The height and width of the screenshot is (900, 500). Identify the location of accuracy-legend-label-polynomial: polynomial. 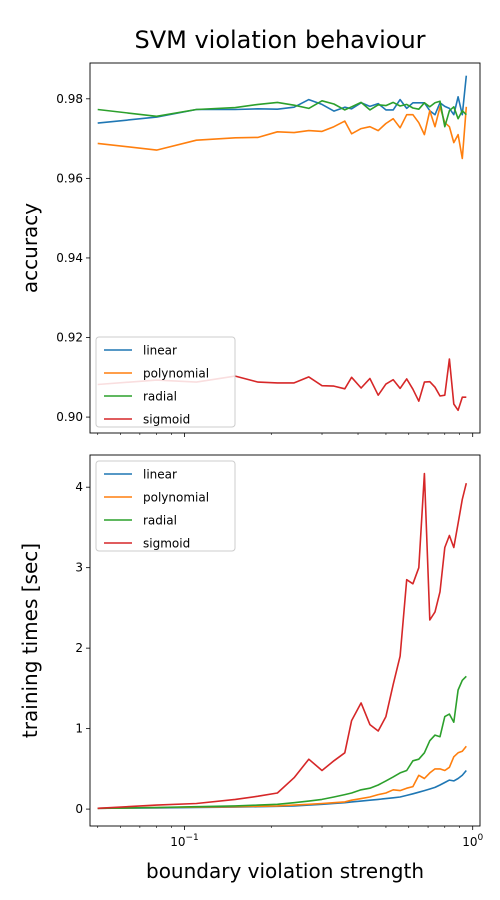
(176, 374).